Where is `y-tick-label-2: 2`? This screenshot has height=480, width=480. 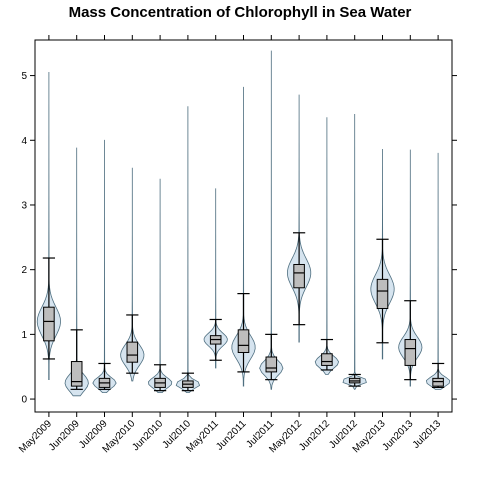 y-tick-label-2: 2 is located at coordinates (24, 270).